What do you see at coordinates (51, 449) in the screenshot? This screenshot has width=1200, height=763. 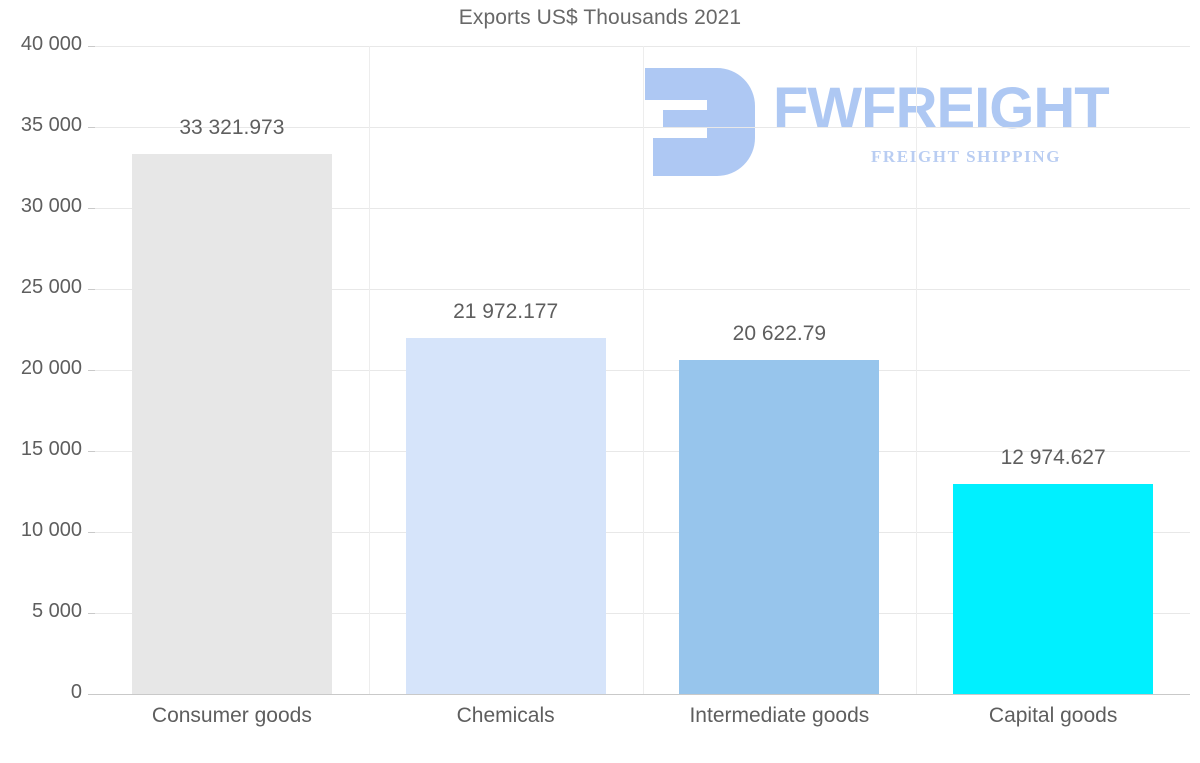 I see `y-tick-label: 15 000` at bounding box center [51, 449].